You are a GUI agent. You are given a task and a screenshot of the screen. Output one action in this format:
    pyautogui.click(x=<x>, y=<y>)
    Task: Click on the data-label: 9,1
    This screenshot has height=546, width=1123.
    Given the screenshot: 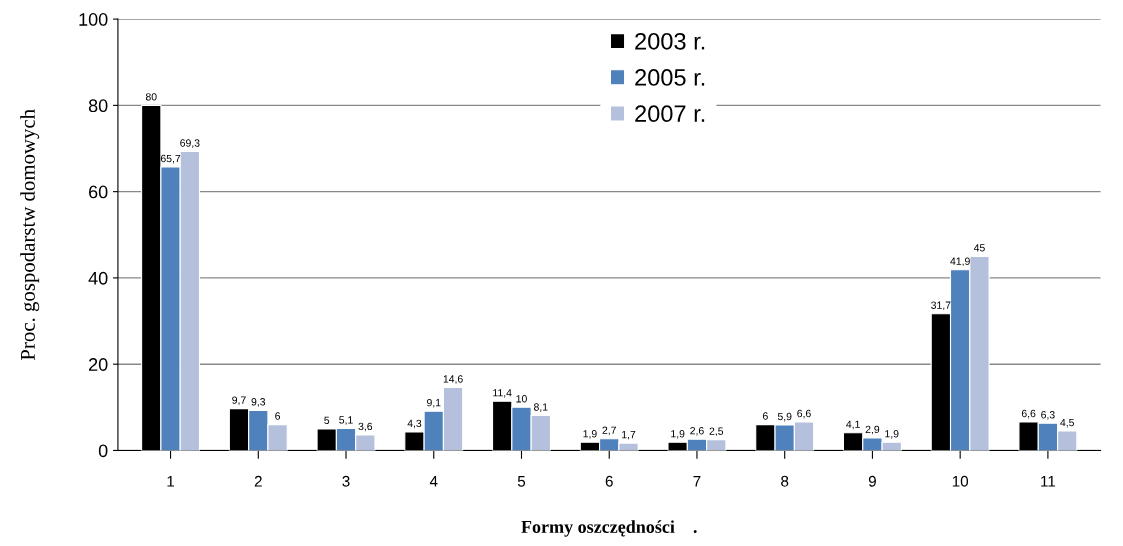 What is the action you would take?
    pyautogui.click(x=434, y=403)
    